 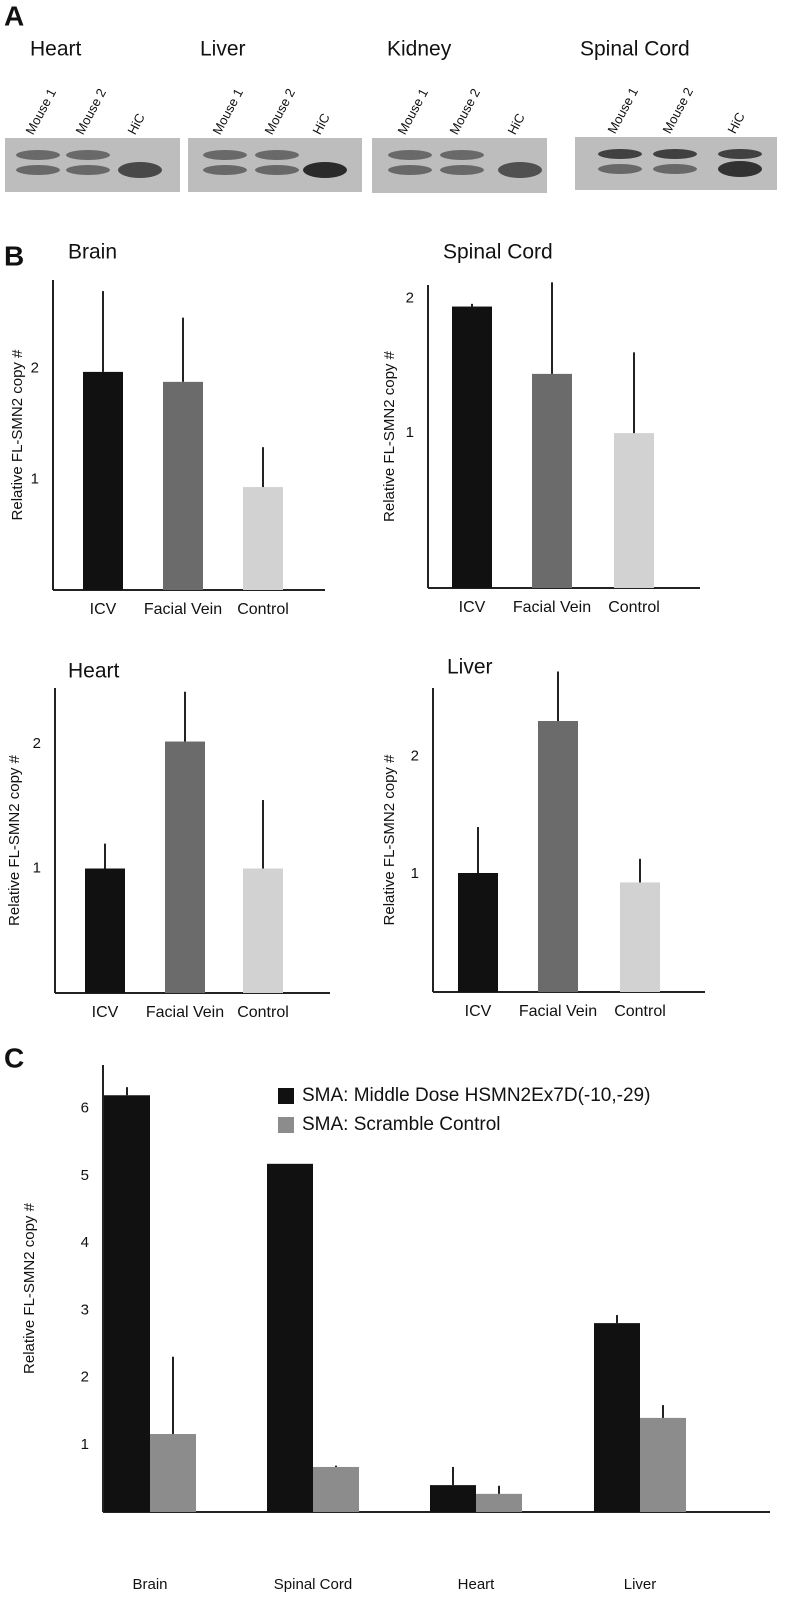 What do you see at coordinates (476, 1095) in the screenshot?
I see `legend-label: SMA: Middle Dose HSMN2Ex7D(-10,-29)` at bounding box center [476, 1095].